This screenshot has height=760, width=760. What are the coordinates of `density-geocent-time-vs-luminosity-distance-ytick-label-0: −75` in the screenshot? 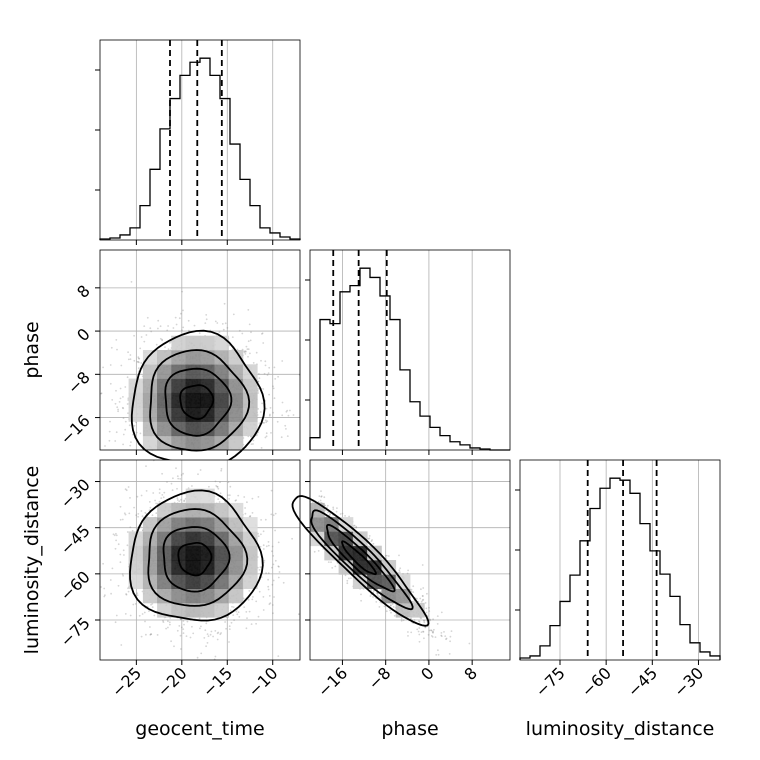 It's located at (75, 631).